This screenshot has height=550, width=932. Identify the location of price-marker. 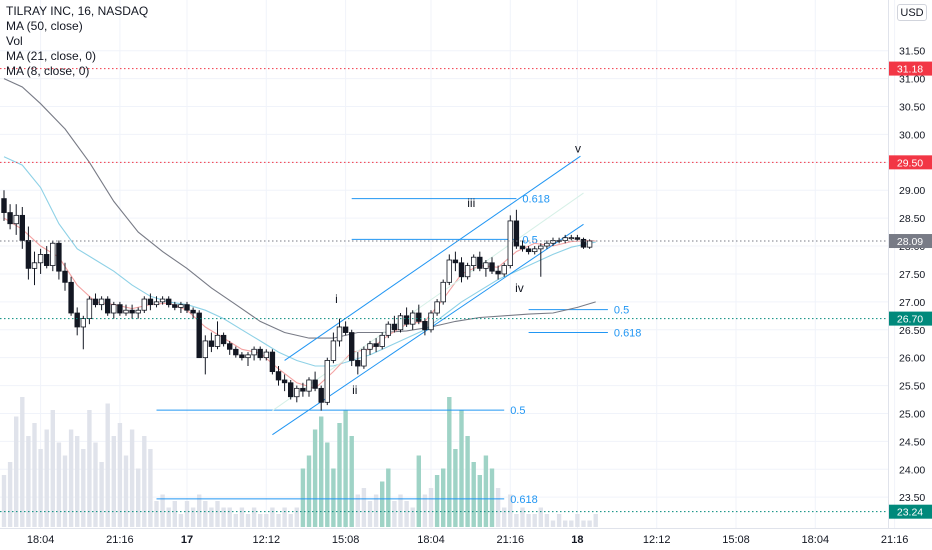
(910, 162).